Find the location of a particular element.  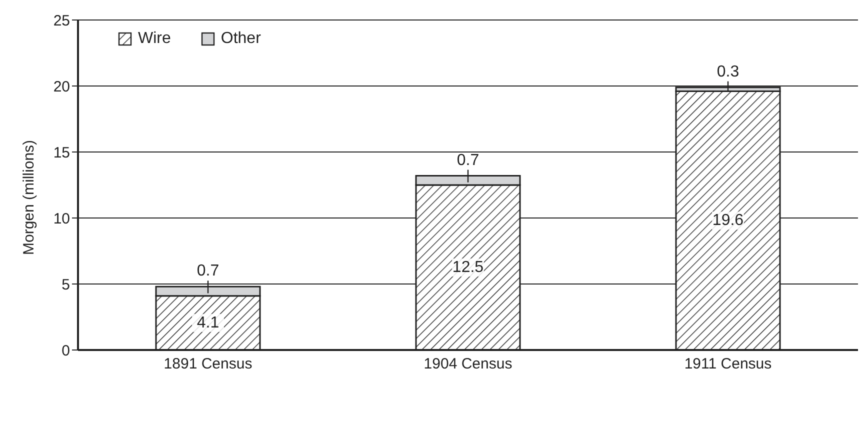

data-label: 19.6 is located at coordinates (728, 221).